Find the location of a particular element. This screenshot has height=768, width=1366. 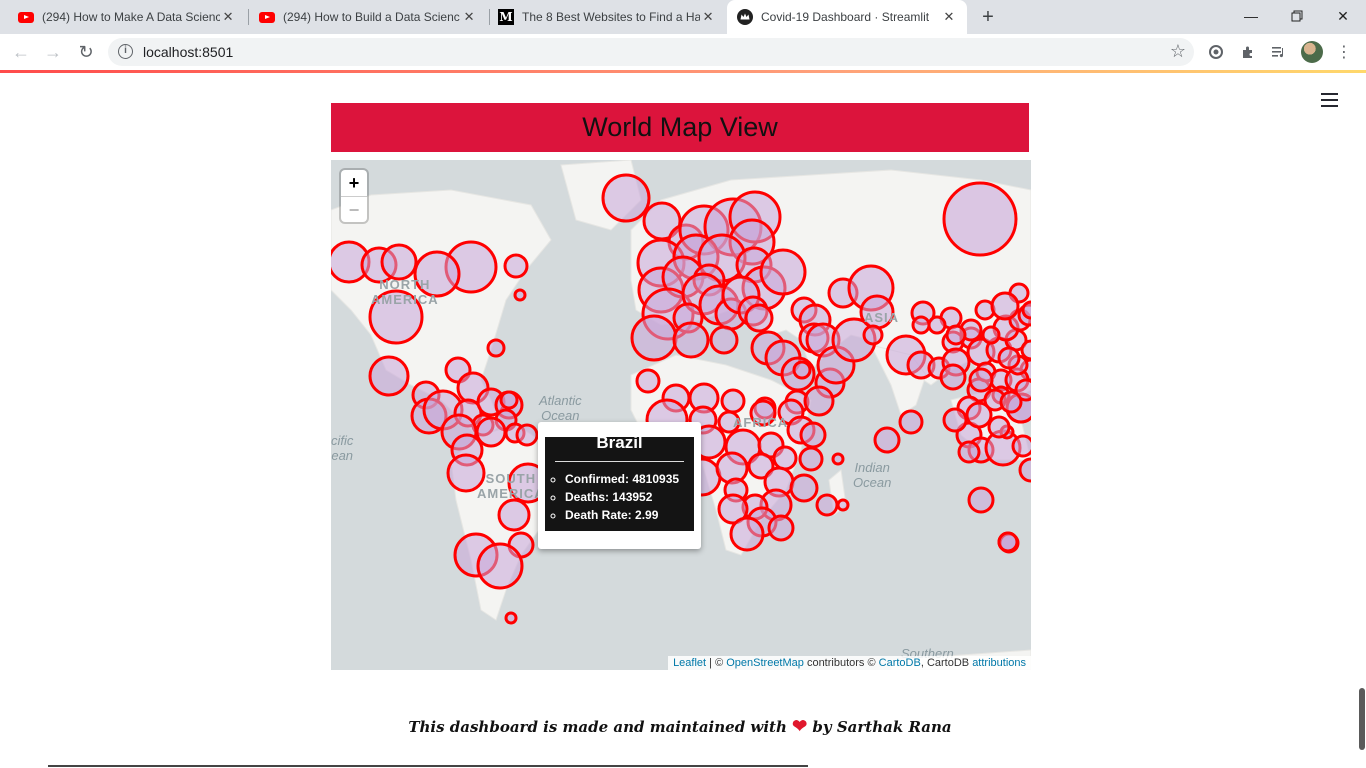

zoom-out-button: − is located at coordinates (354, 209).